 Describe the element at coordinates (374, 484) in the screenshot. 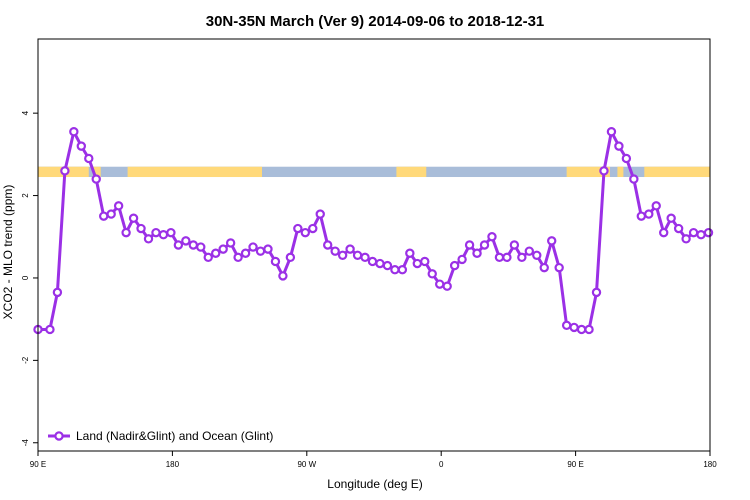

I see `x-axis-label: Longitude (deg E)` at that location.